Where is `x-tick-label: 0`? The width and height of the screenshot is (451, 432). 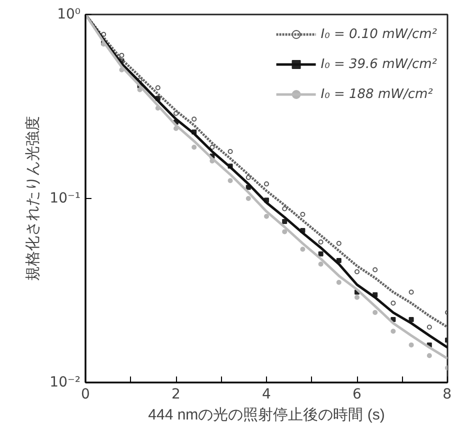 x-tick-label: 0 is located at coordinates (85, 394).